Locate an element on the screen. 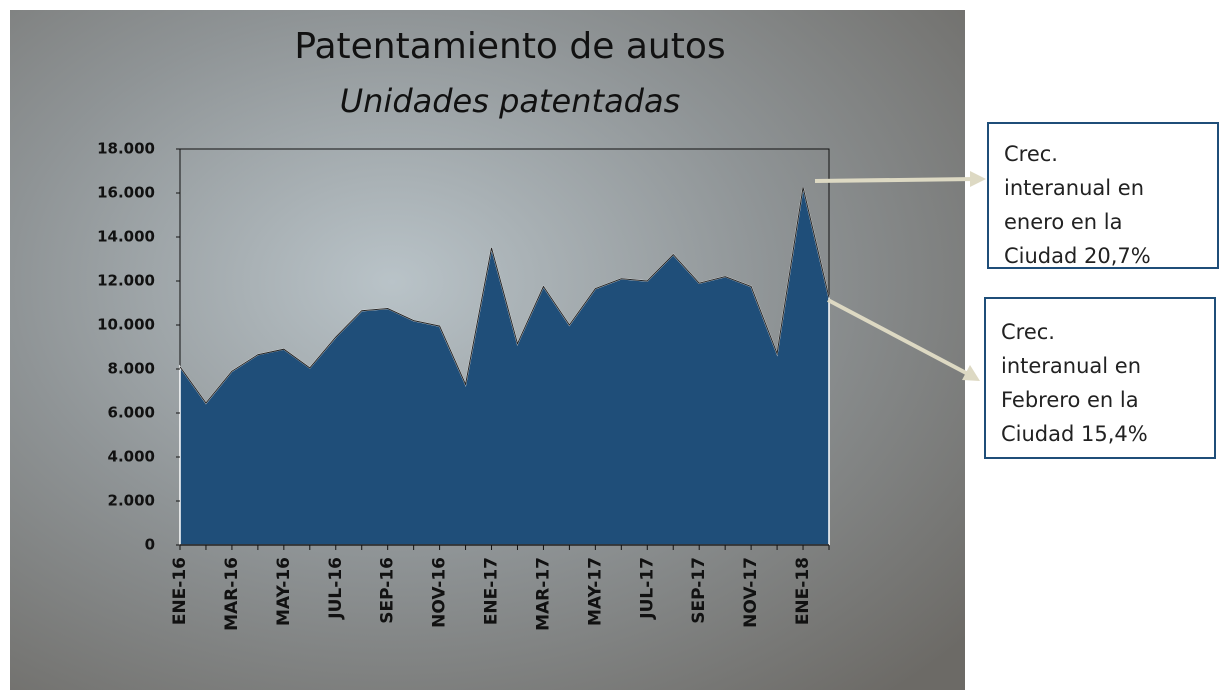  x-tick-label: MAY-16 is located at coordinates (284, 591).